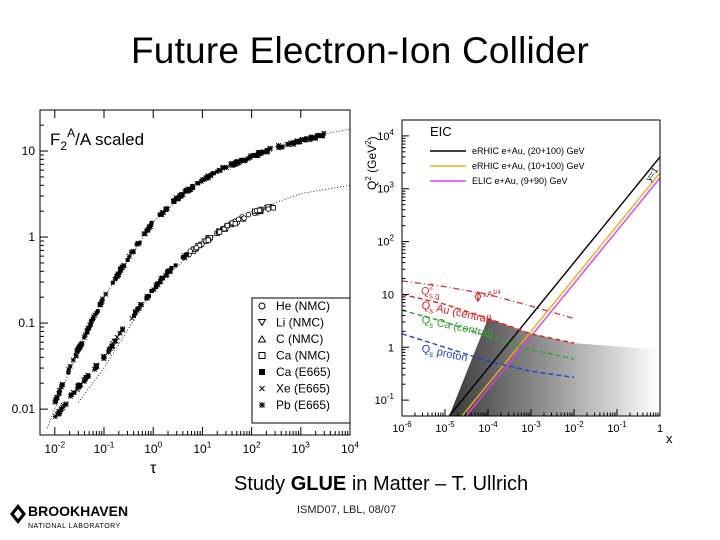 This screenshot has height=540, width=720. Describe the element at coordinates (18, 514) in the screenshot. I see `logo-mark` at that location.